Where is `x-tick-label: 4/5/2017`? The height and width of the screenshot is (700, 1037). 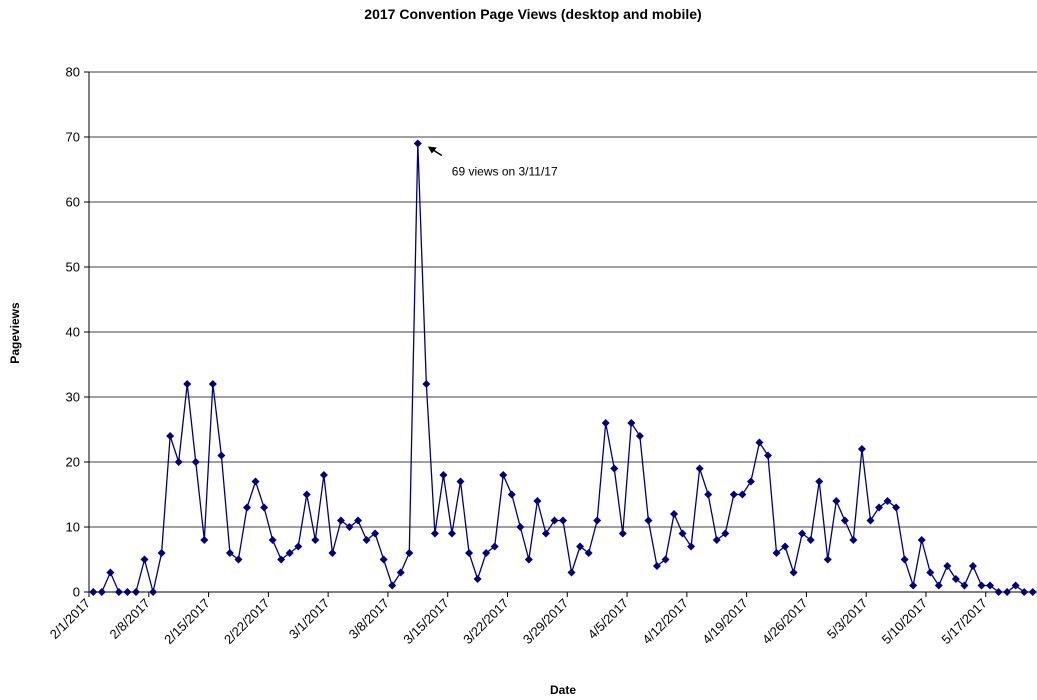 x-tick-label: 4/5/2017 is located at coordinates (608, 619).